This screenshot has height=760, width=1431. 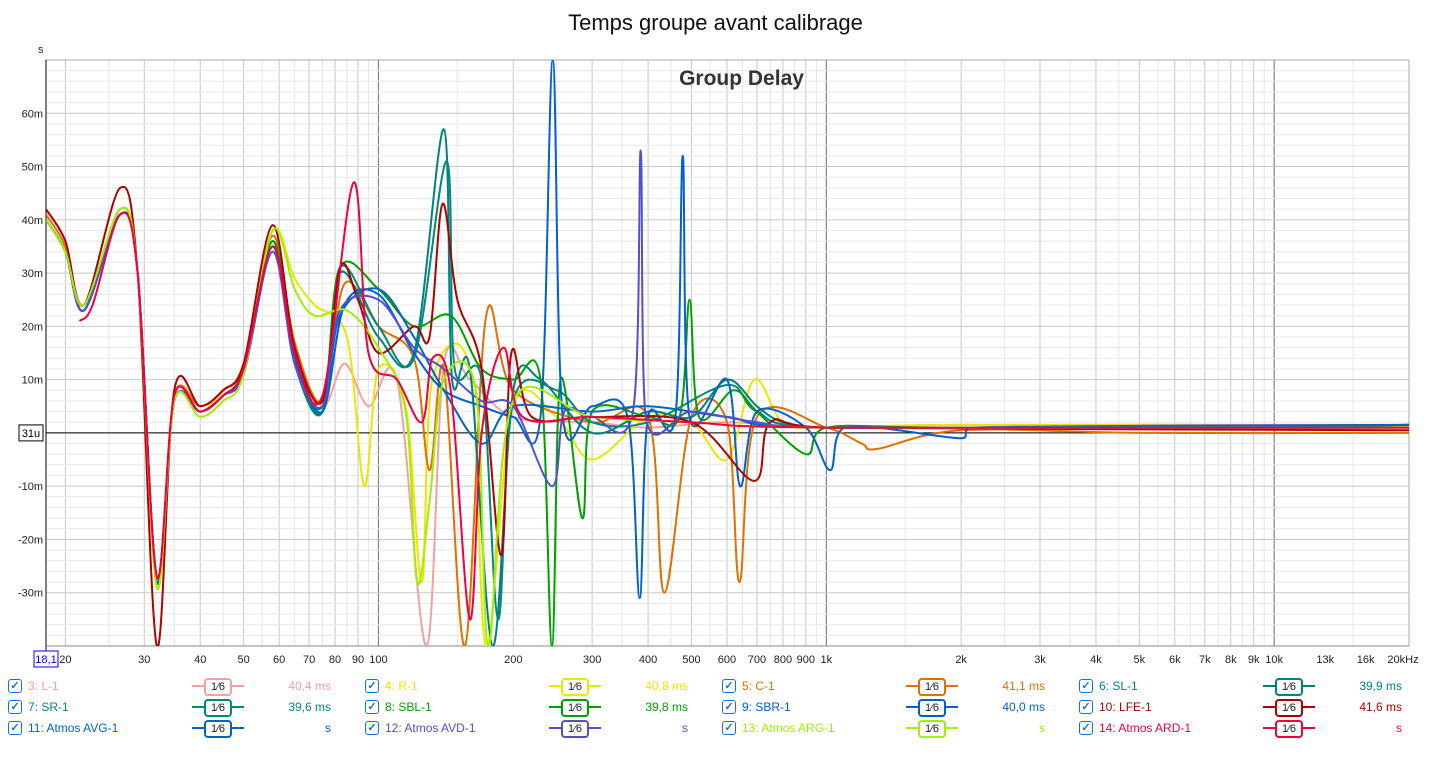 I want to click on x-tick-label: 10k, so click(x=1274, y=660).